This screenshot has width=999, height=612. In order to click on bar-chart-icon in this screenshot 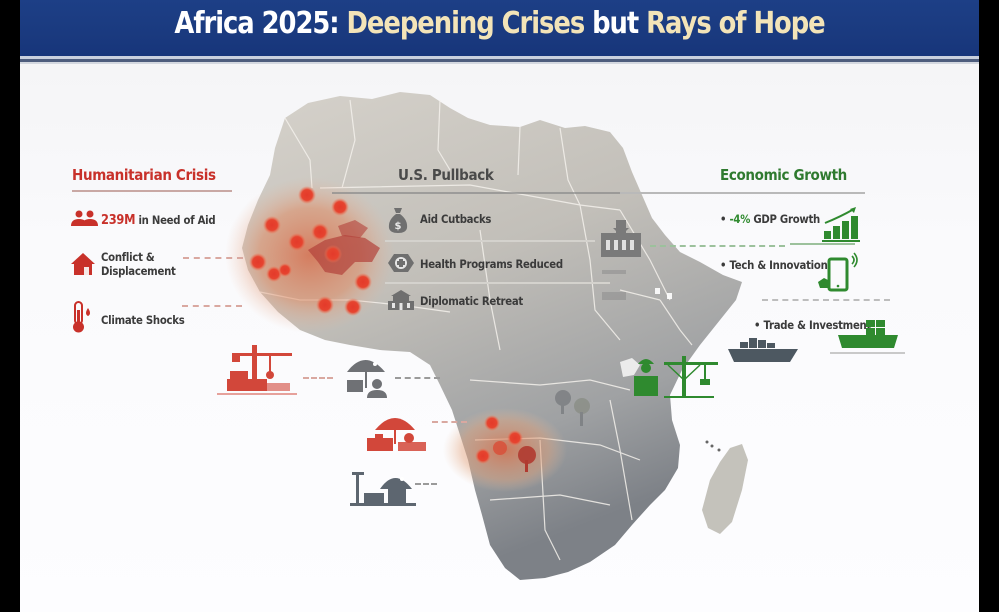, I will do `click(841, 224)`.